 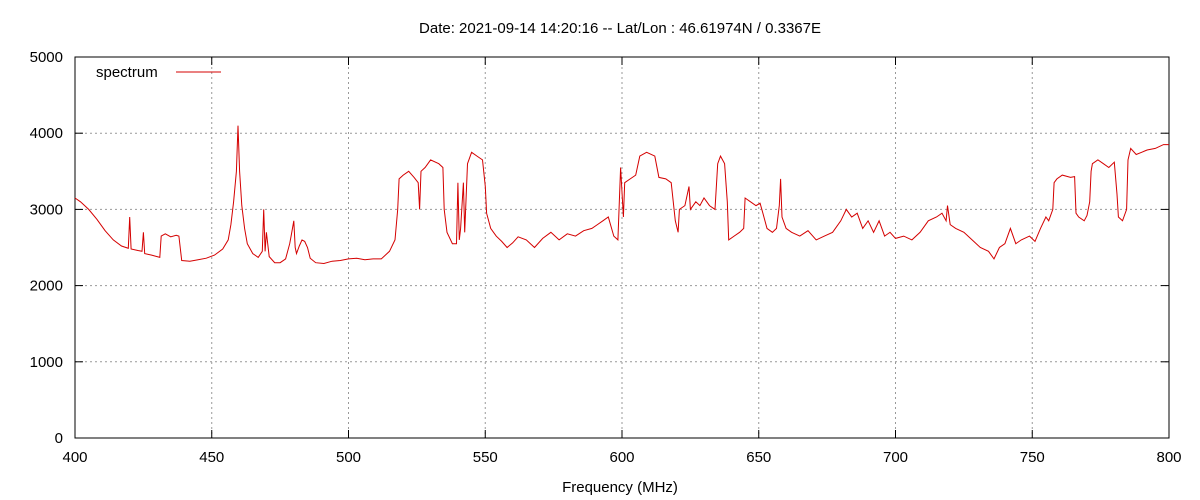 I want to click on x-tick-label: 750, so click(x=1032, y=457).